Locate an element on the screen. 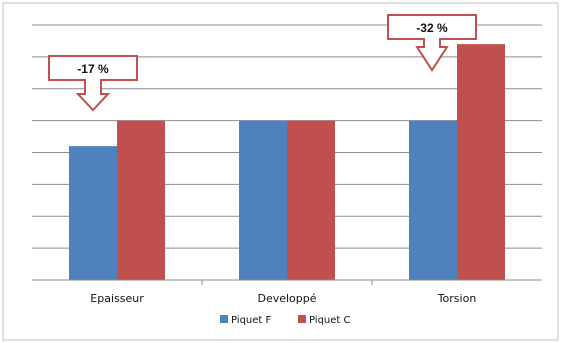 This screenshot has width=561, height=343. x-tick-label-epaisseur: Epaisseur is located at coordinates (117, 298).